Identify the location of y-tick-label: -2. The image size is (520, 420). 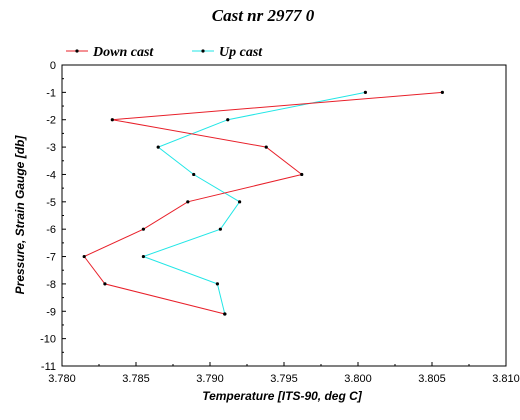
(51, 121).